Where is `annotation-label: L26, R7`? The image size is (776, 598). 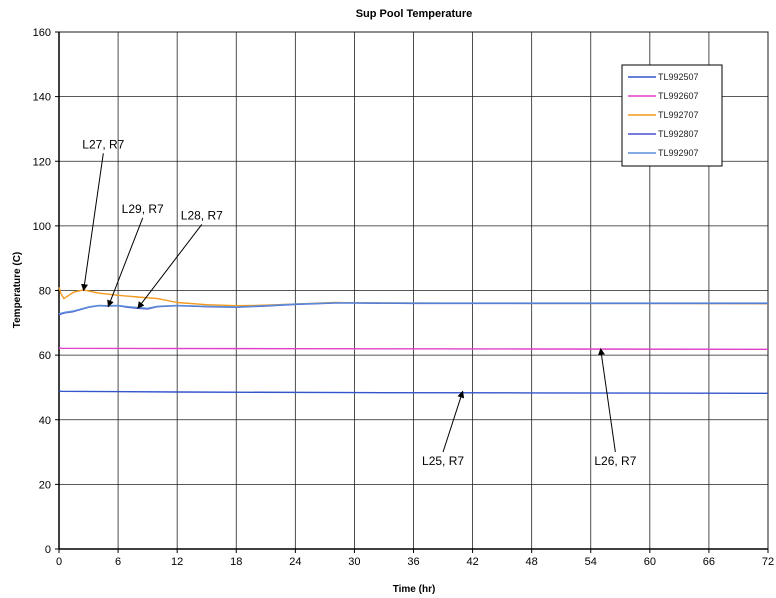 annotation-label: L26, R7 is located at coordinates (615, 461).